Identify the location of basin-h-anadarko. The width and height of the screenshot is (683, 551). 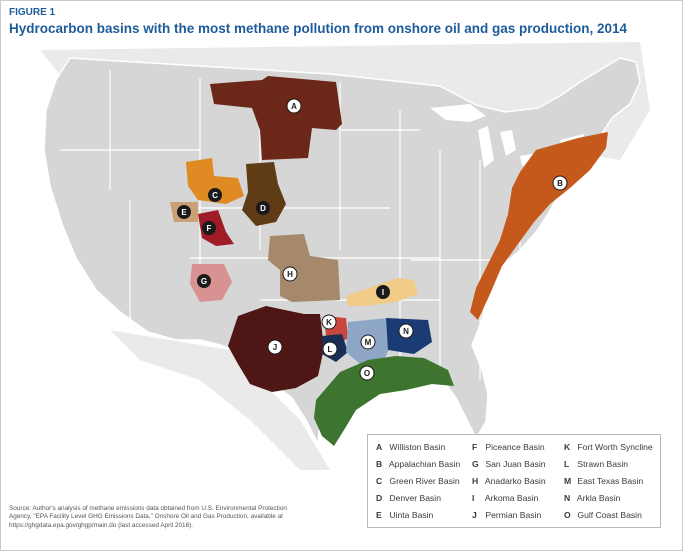
(304, 268).